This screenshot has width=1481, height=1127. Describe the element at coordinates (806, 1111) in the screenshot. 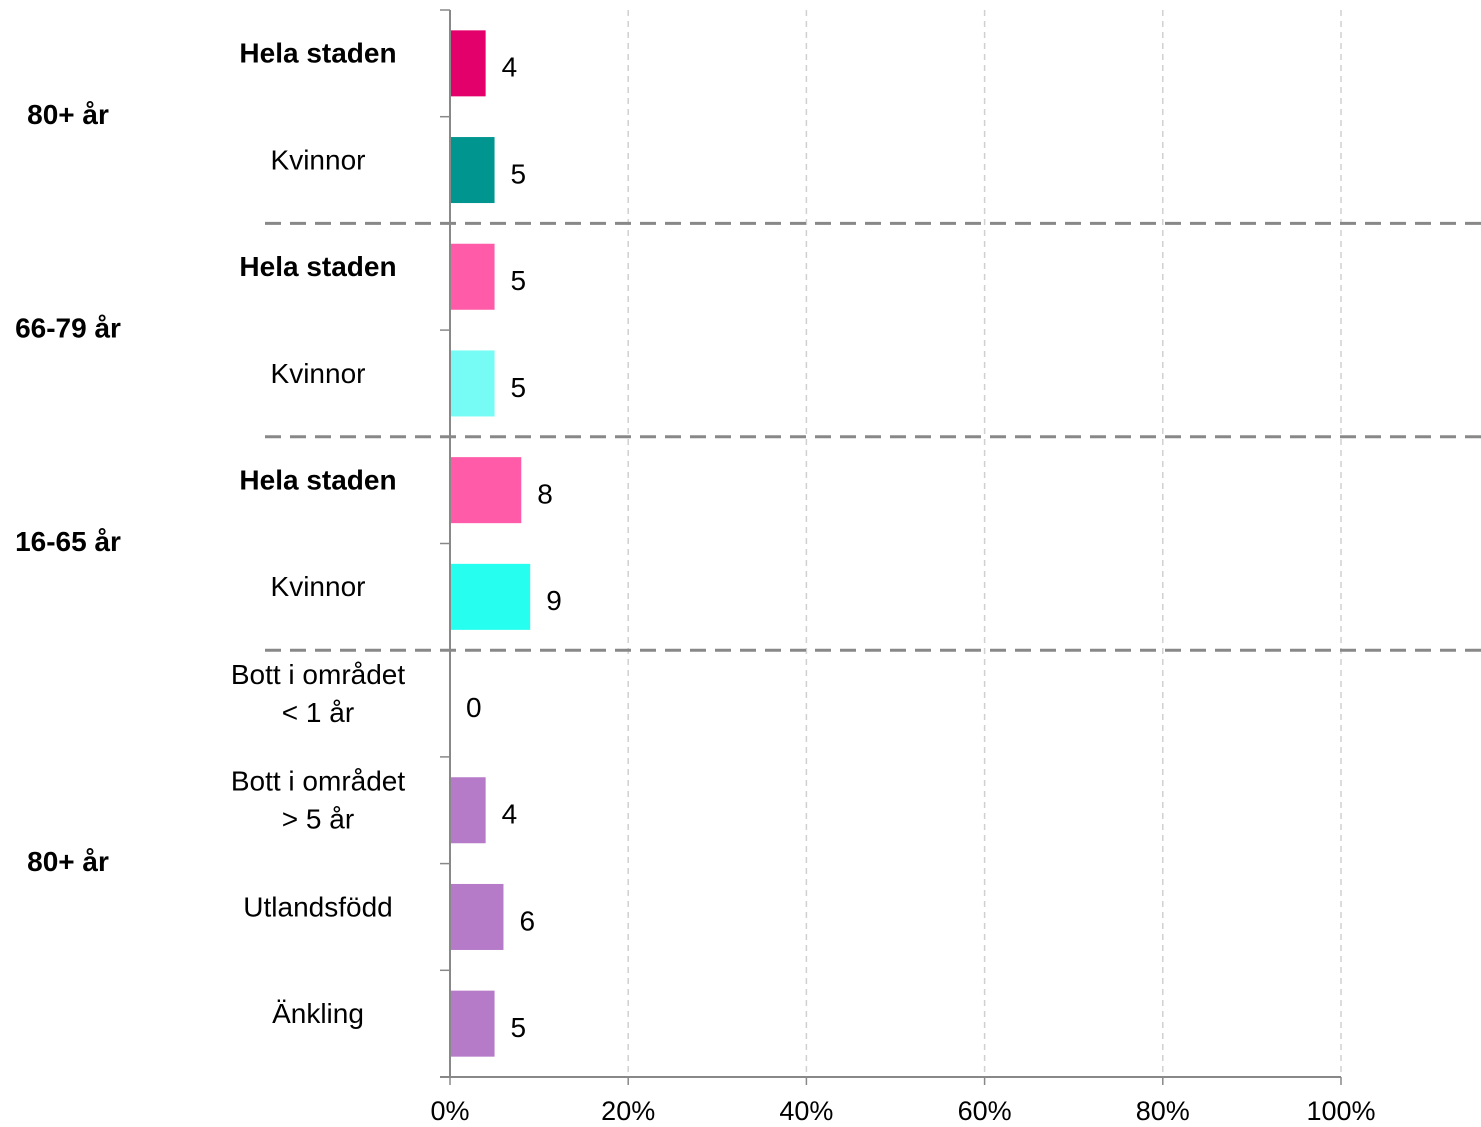

I see `x-tick-label: 40%` at that location.